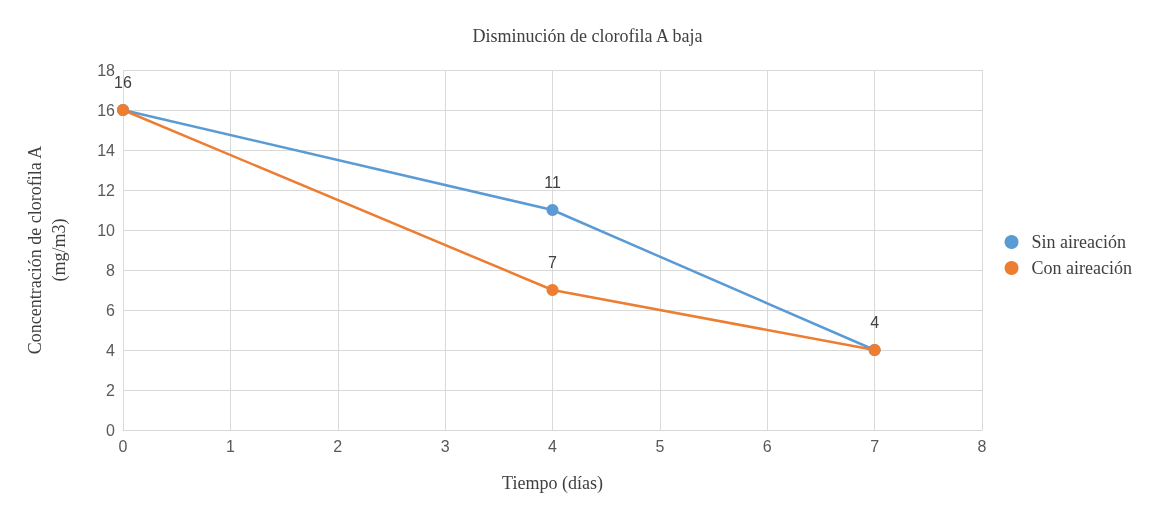  I want to click on y-tick-label: 12, so click(106, 190).